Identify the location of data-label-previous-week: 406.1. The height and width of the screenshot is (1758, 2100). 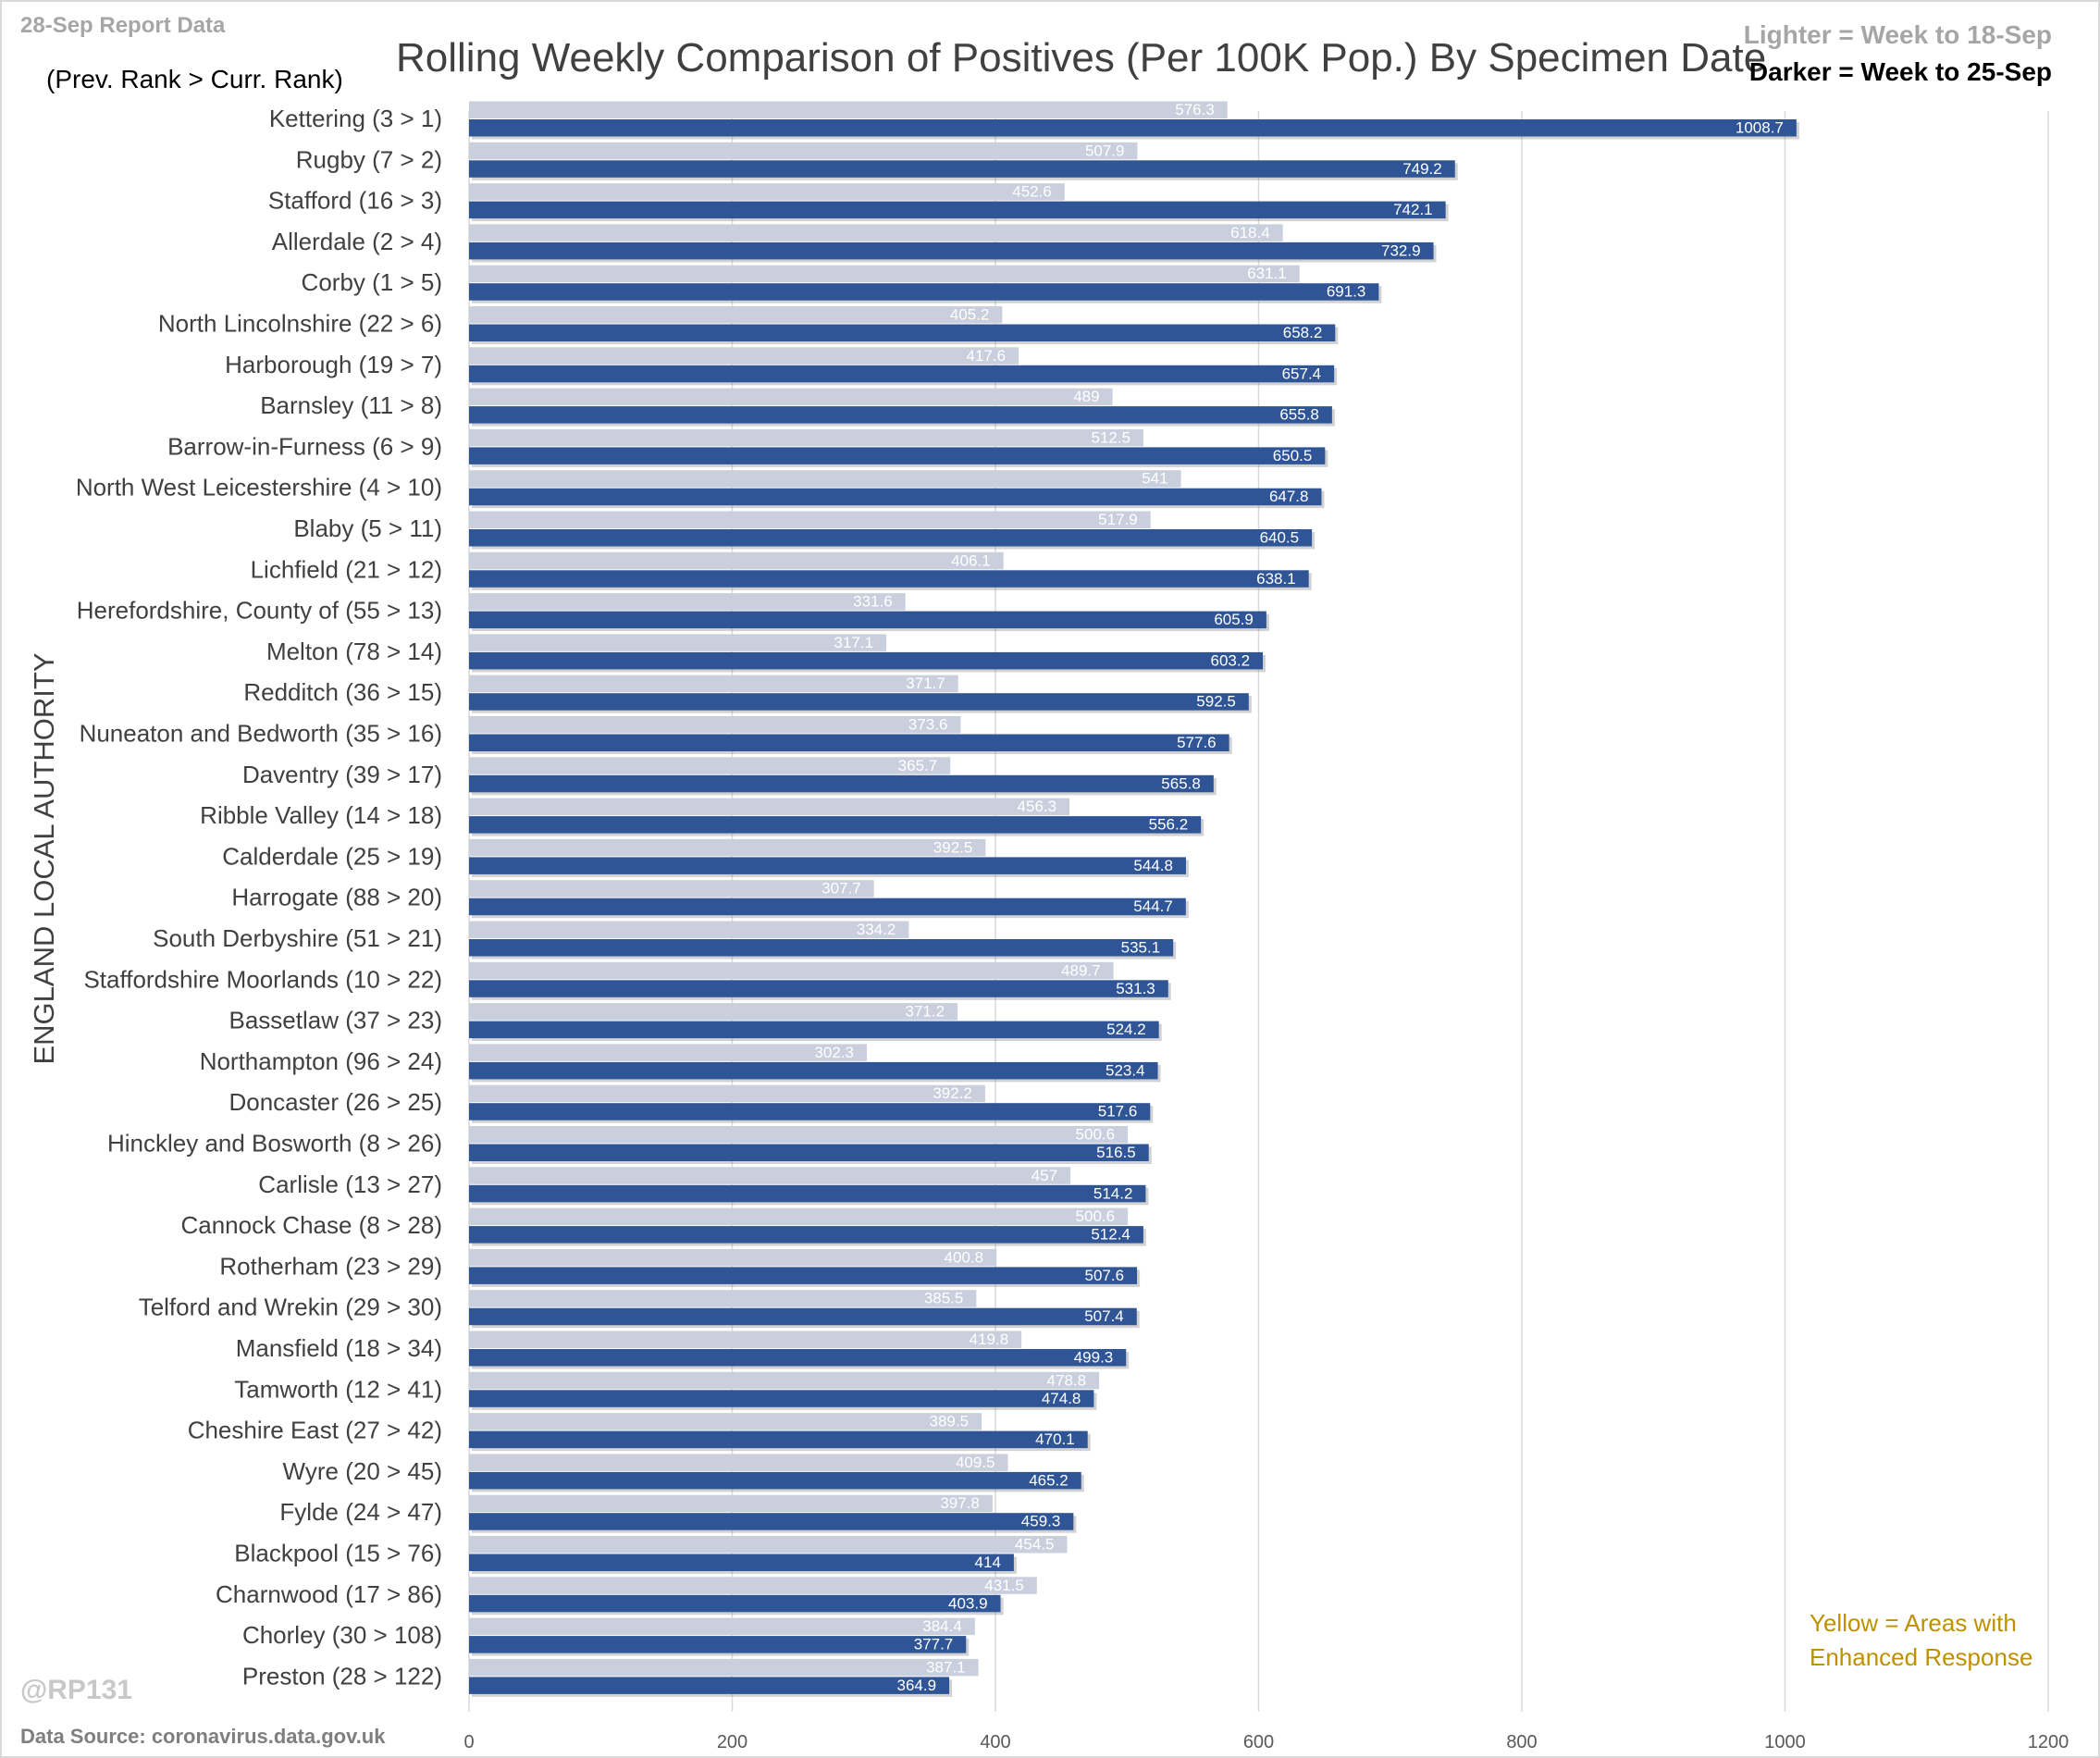
(971, 560).